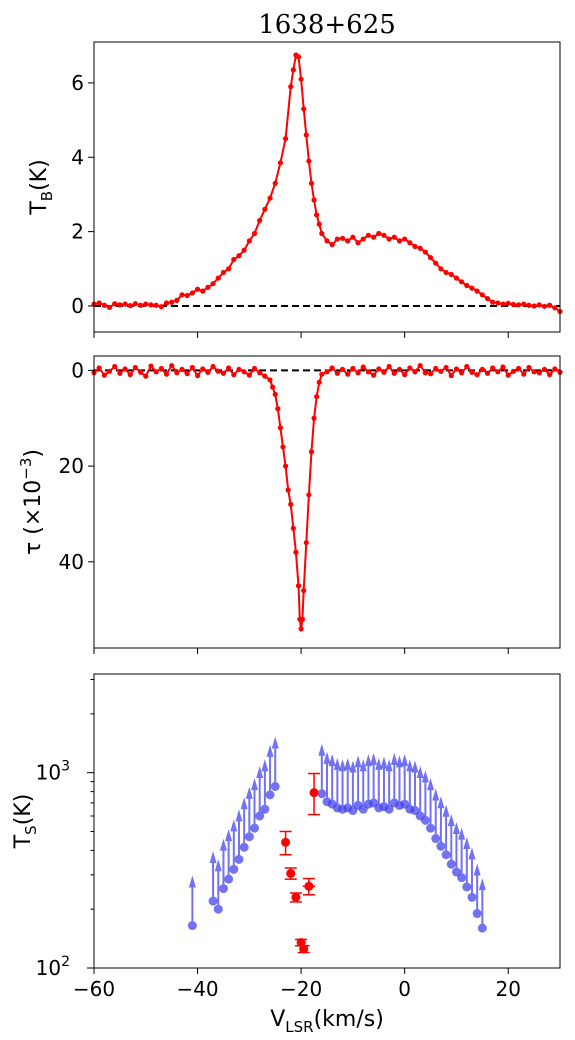 This screenshot has height=1040, width=575. Describe the element at coordinates (77, 306) in the screenshot. I see `y-tick-label: 0` at that location.